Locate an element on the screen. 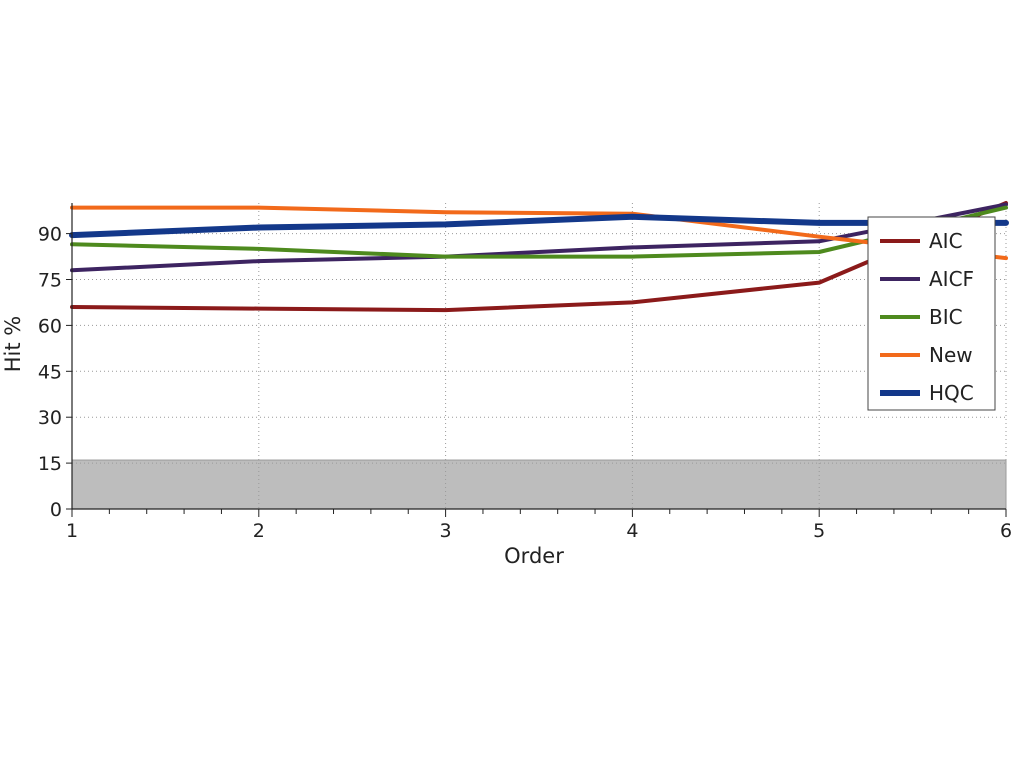 This screenshot has width=1024, height=768. shaded-band is located at coordinates (539, 484).